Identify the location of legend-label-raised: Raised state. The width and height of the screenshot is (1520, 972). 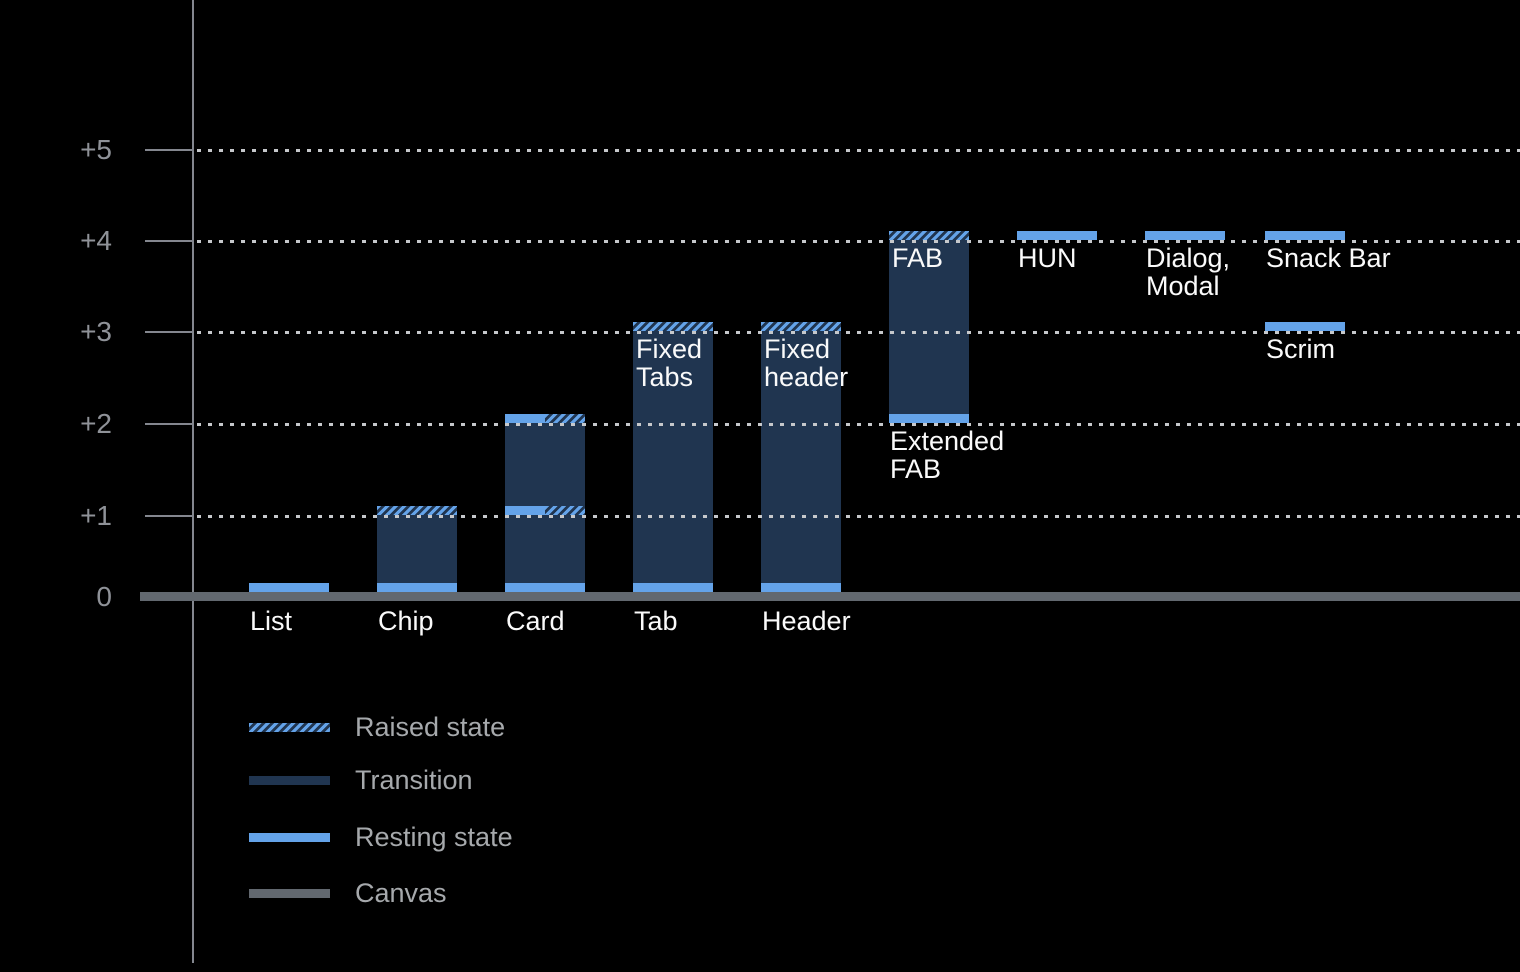
(430, 727).